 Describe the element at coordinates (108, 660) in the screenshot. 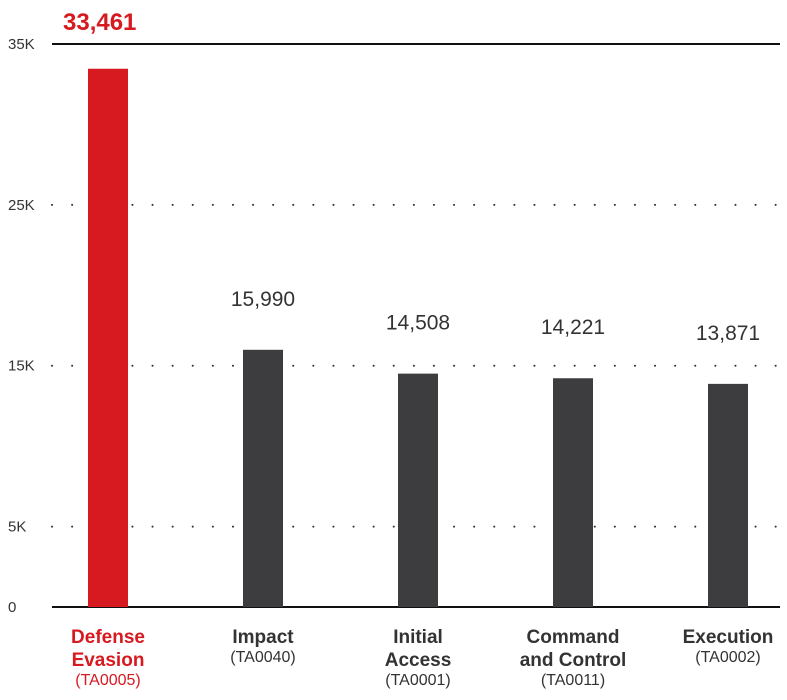

I see `x-category-label: Evasion` at that location.